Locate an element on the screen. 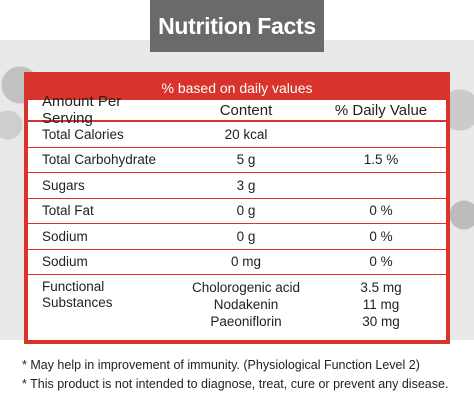 The height and width of the screenshot is (413, 474). row-name: Sugars is located at coordinates (63, 185).